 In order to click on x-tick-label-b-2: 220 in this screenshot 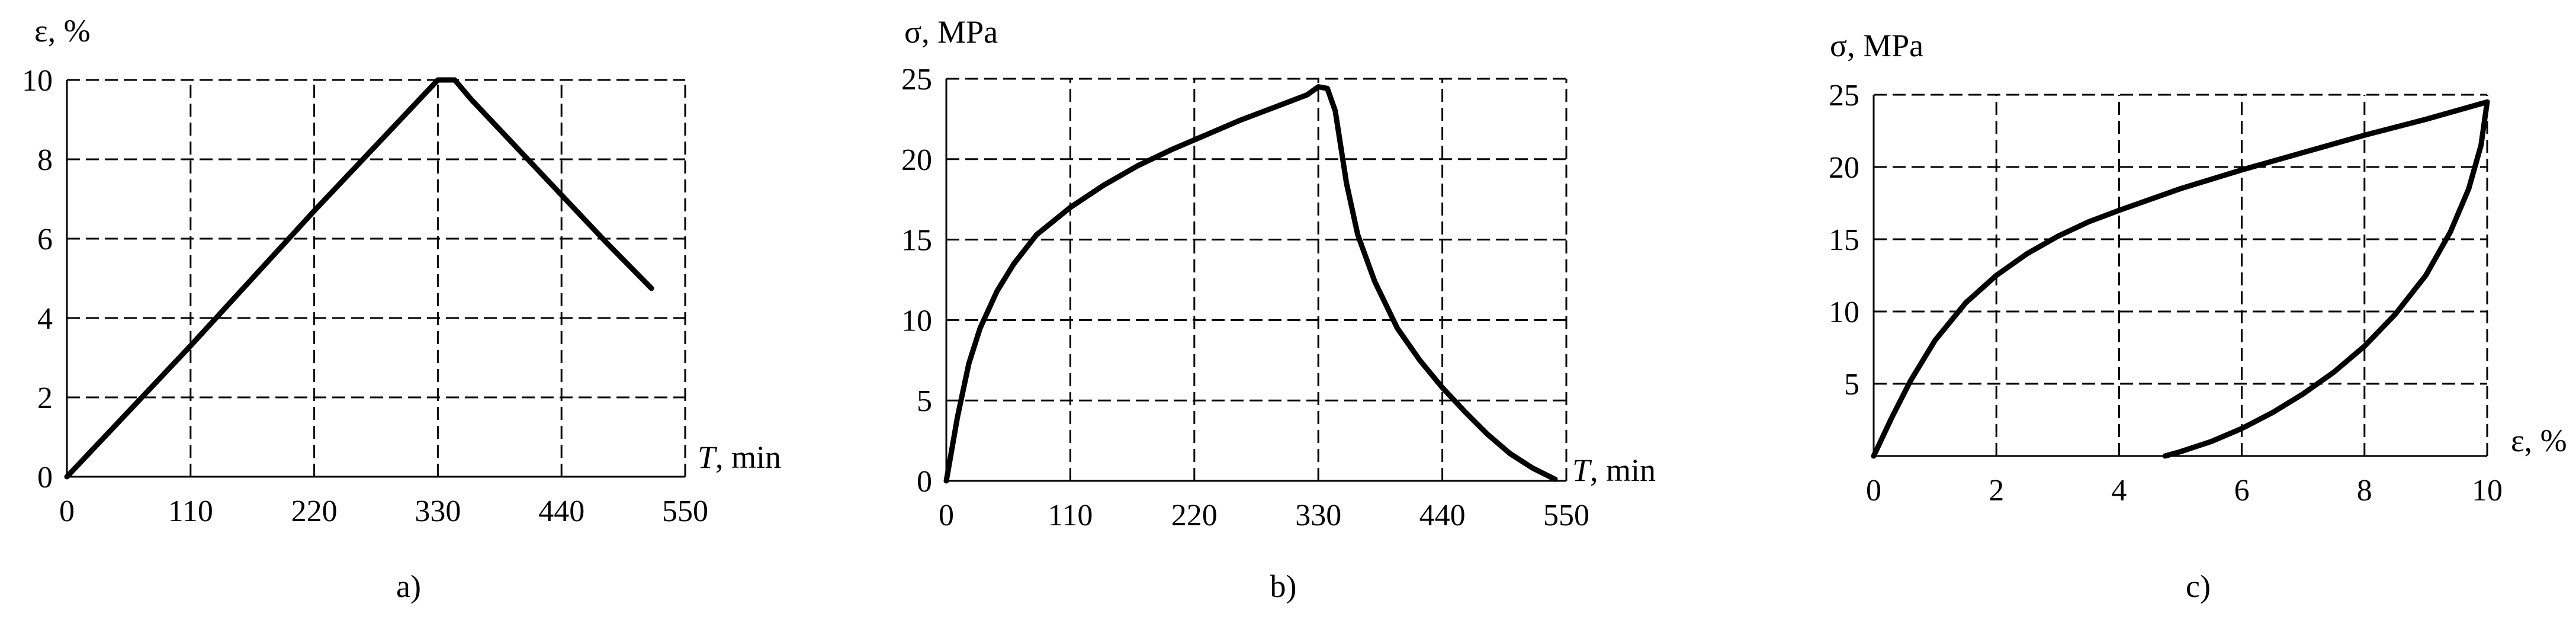, I will do `click(1194, 516)`.